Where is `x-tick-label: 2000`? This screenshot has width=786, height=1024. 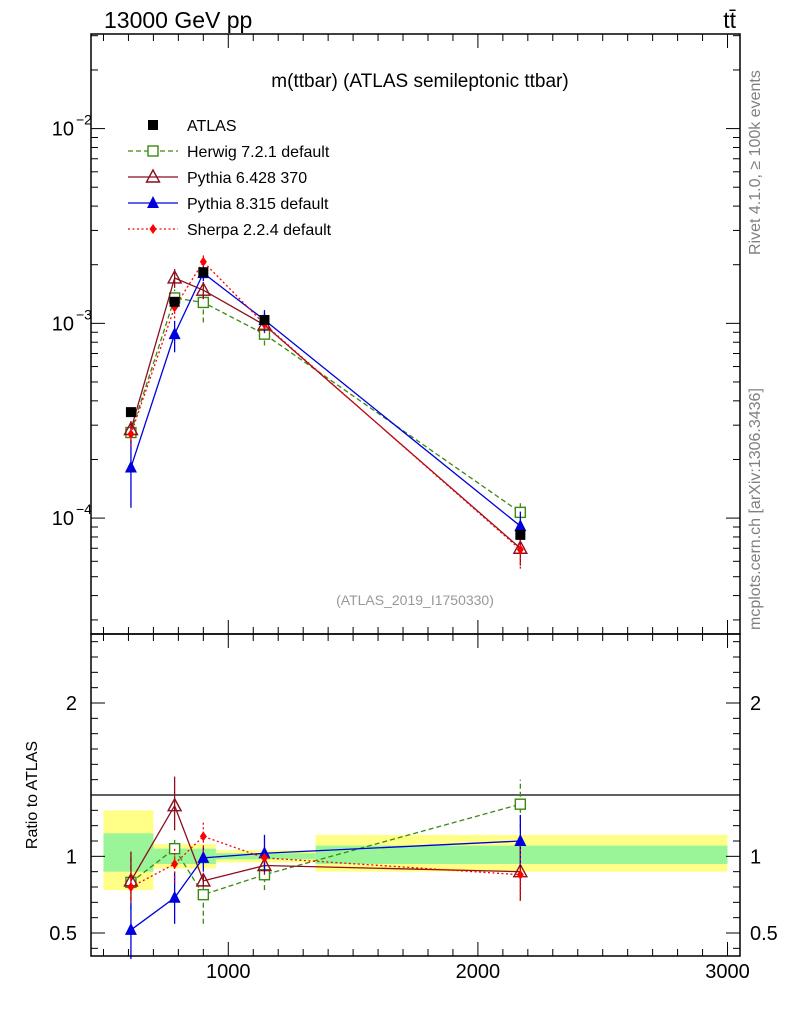 x-tick-label: 2000 is located at coordinates (478, 972).